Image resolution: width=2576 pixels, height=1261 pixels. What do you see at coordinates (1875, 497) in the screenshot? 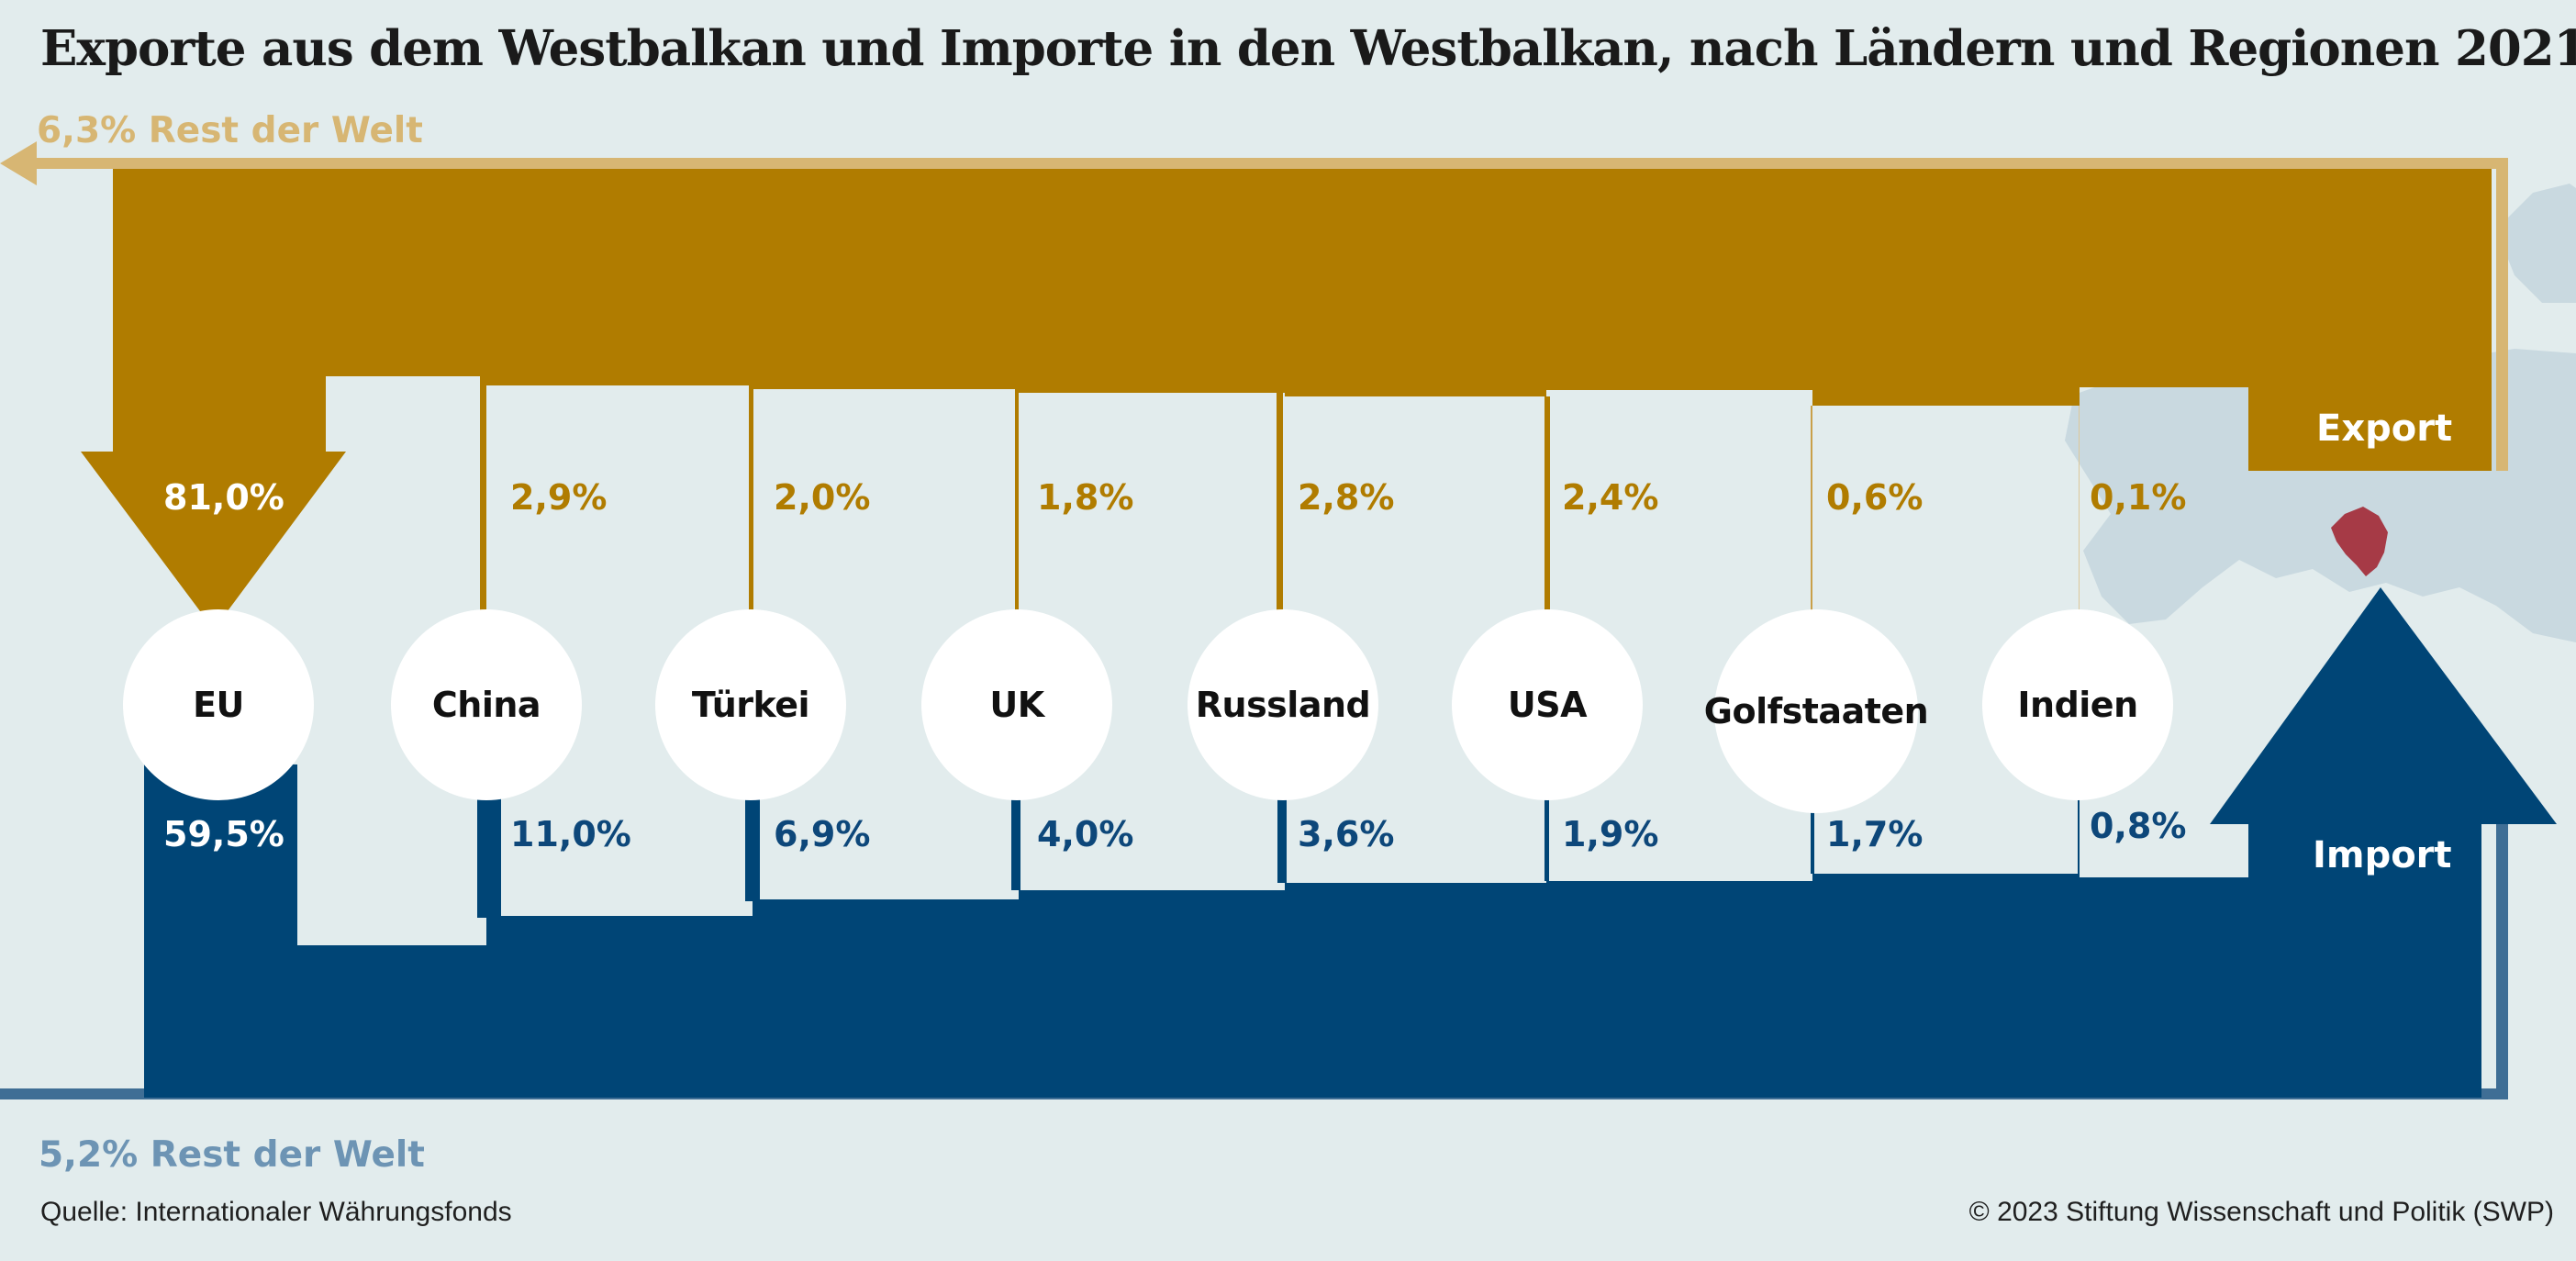
I see `export-pct-golfstaaten: 0,6%` at bounding box center [1875, 497].